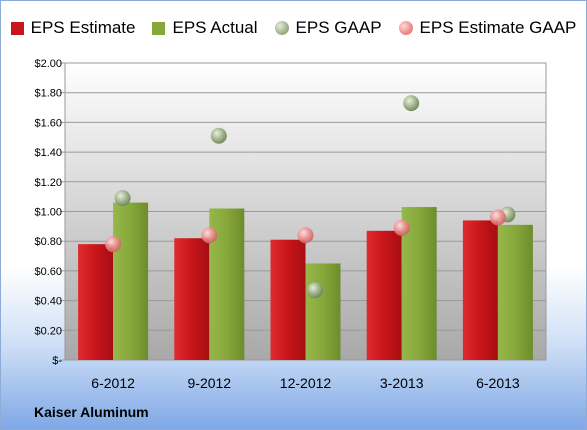 This screenshot has width=587, height=430. I want to click on y-tick-label: $1.80, so click(48, 94).